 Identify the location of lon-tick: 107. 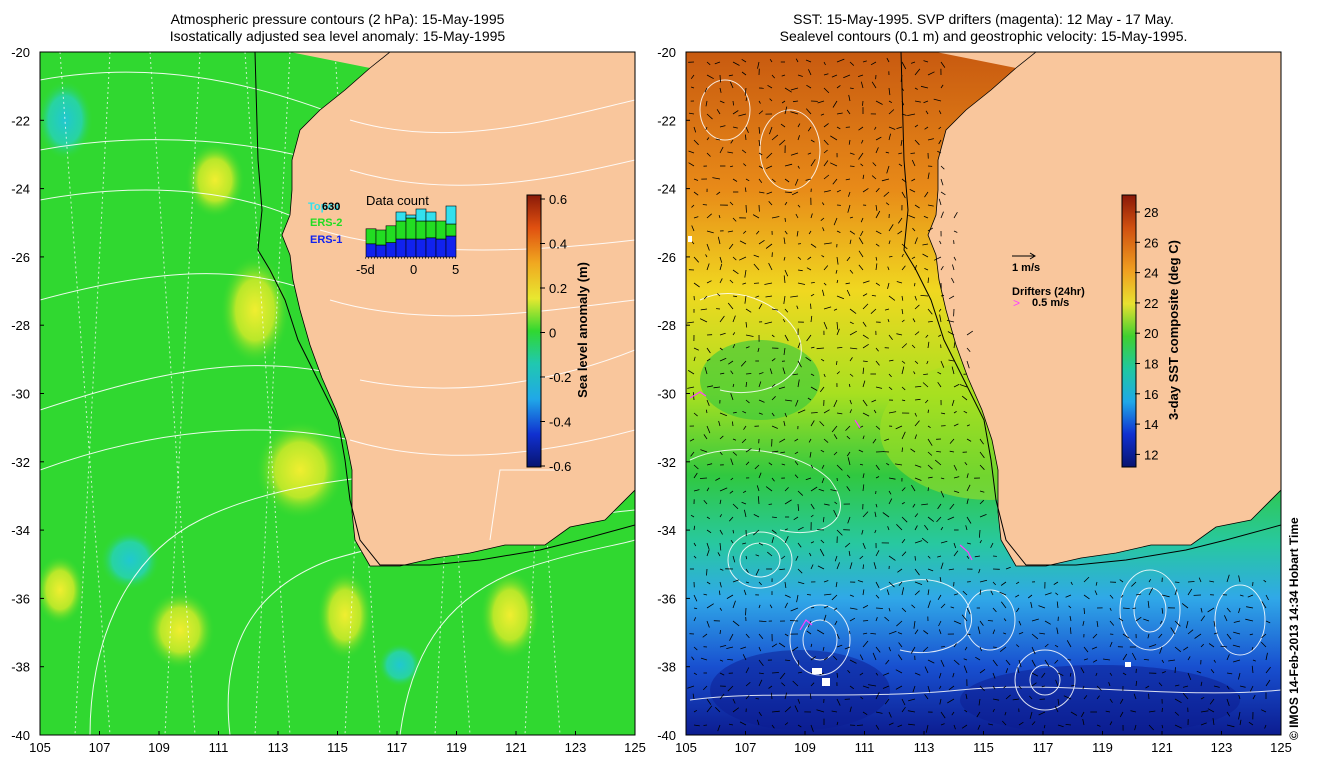
(746, 747).